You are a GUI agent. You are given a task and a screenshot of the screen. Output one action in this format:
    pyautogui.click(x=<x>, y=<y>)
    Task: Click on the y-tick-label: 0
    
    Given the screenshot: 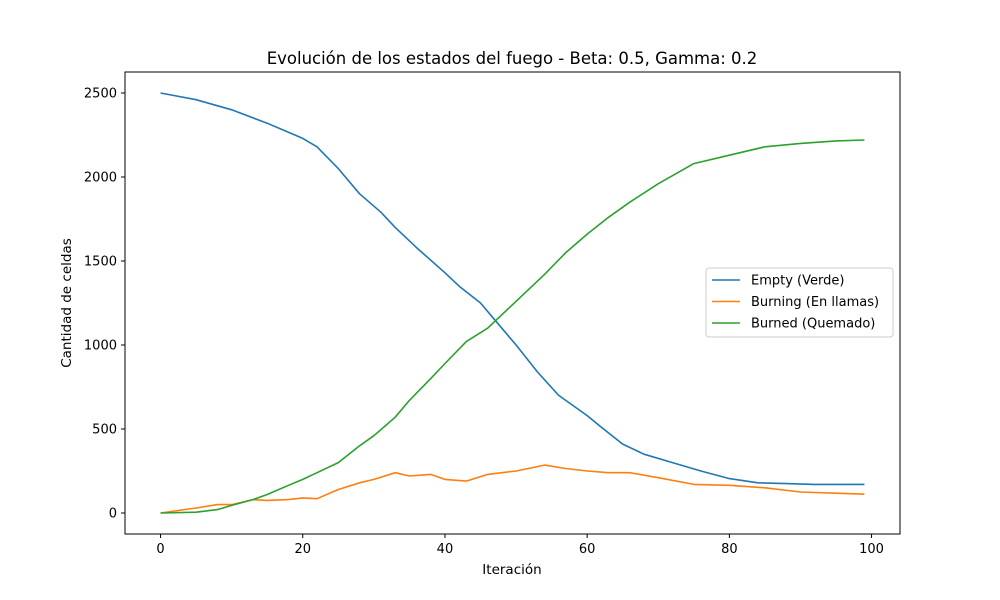 What is the action you would take?
    pyautogui.click(x=113, y=514)
    